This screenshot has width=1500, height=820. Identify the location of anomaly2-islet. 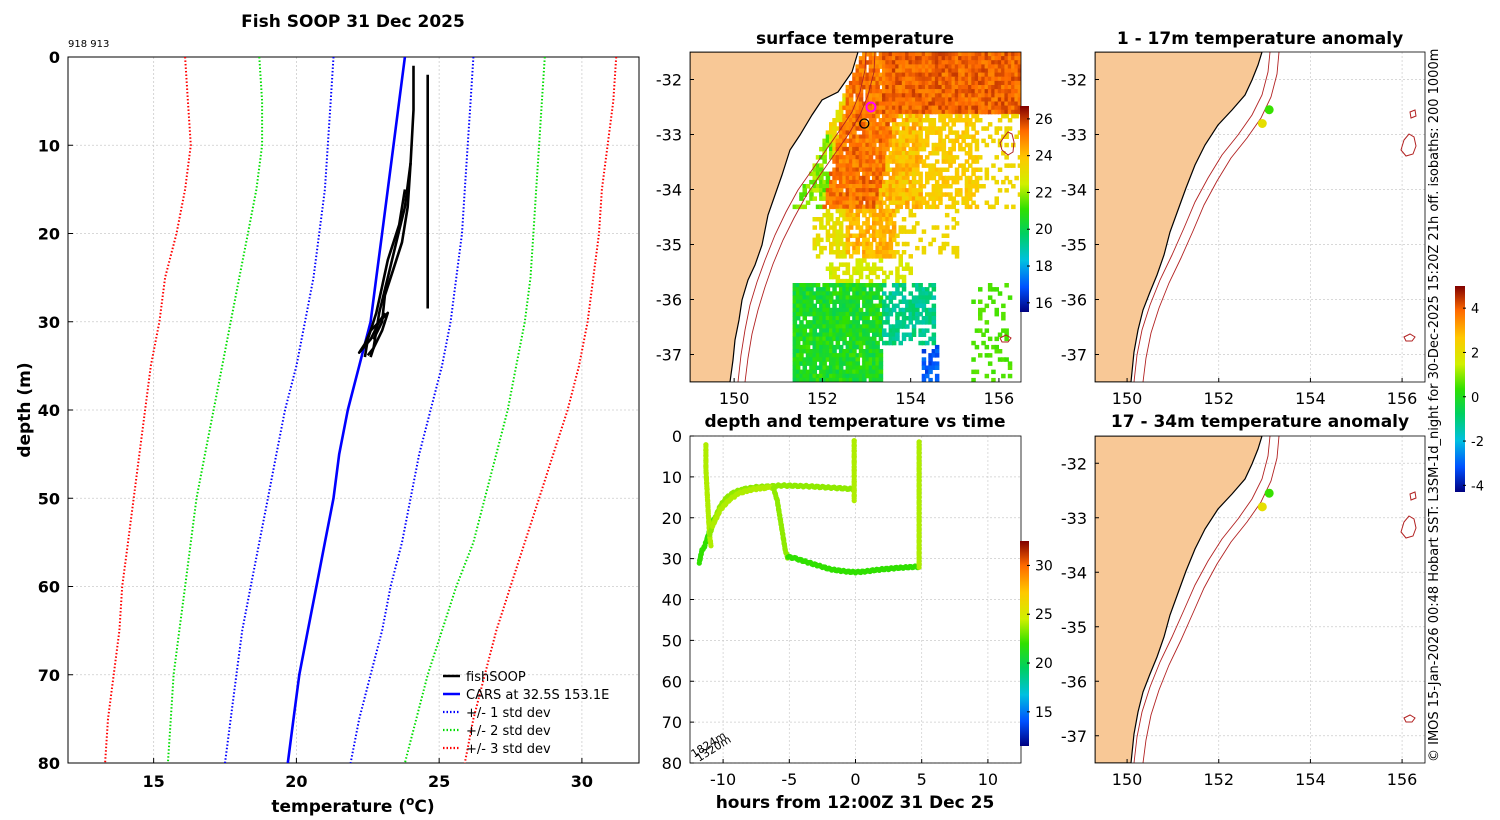
(1413, 496).